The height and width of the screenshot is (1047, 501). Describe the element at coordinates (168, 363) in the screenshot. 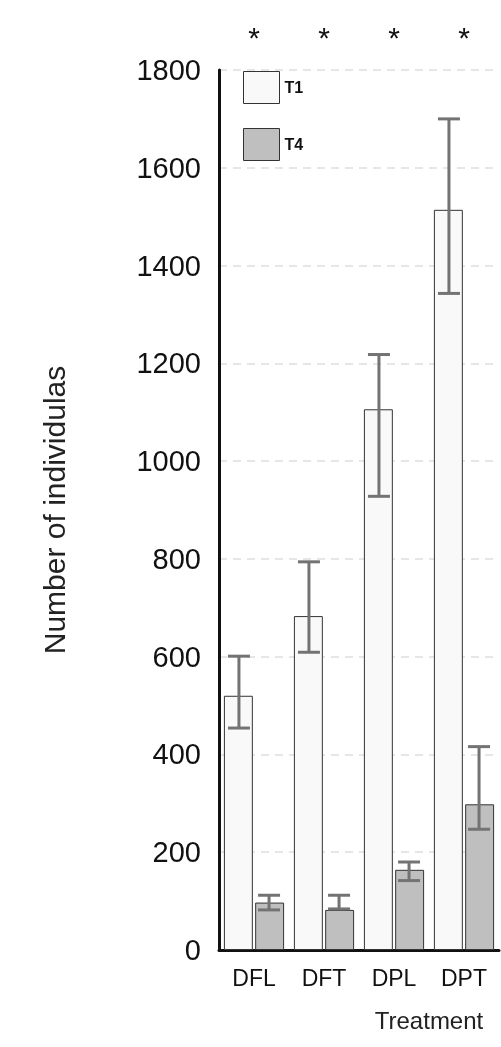

I see `y-tick-label: 1200` at that location.